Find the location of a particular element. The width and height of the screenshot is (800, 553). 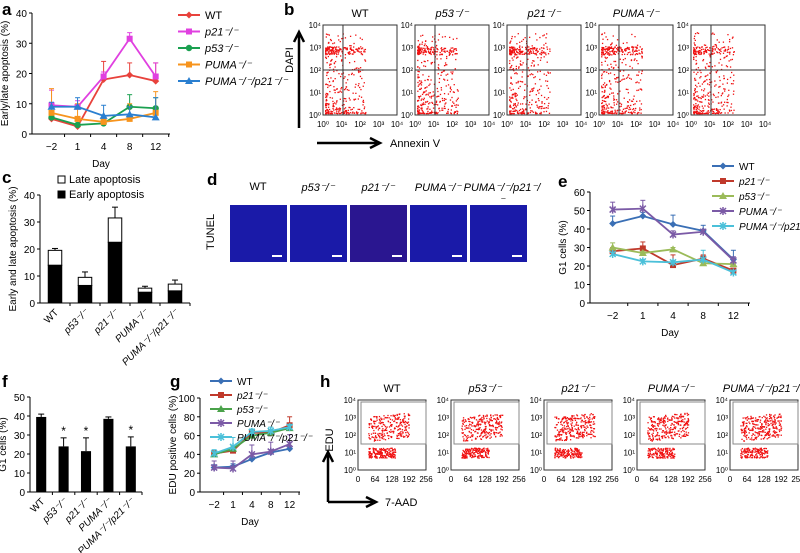

data-point is located at coordinates (673, 234).